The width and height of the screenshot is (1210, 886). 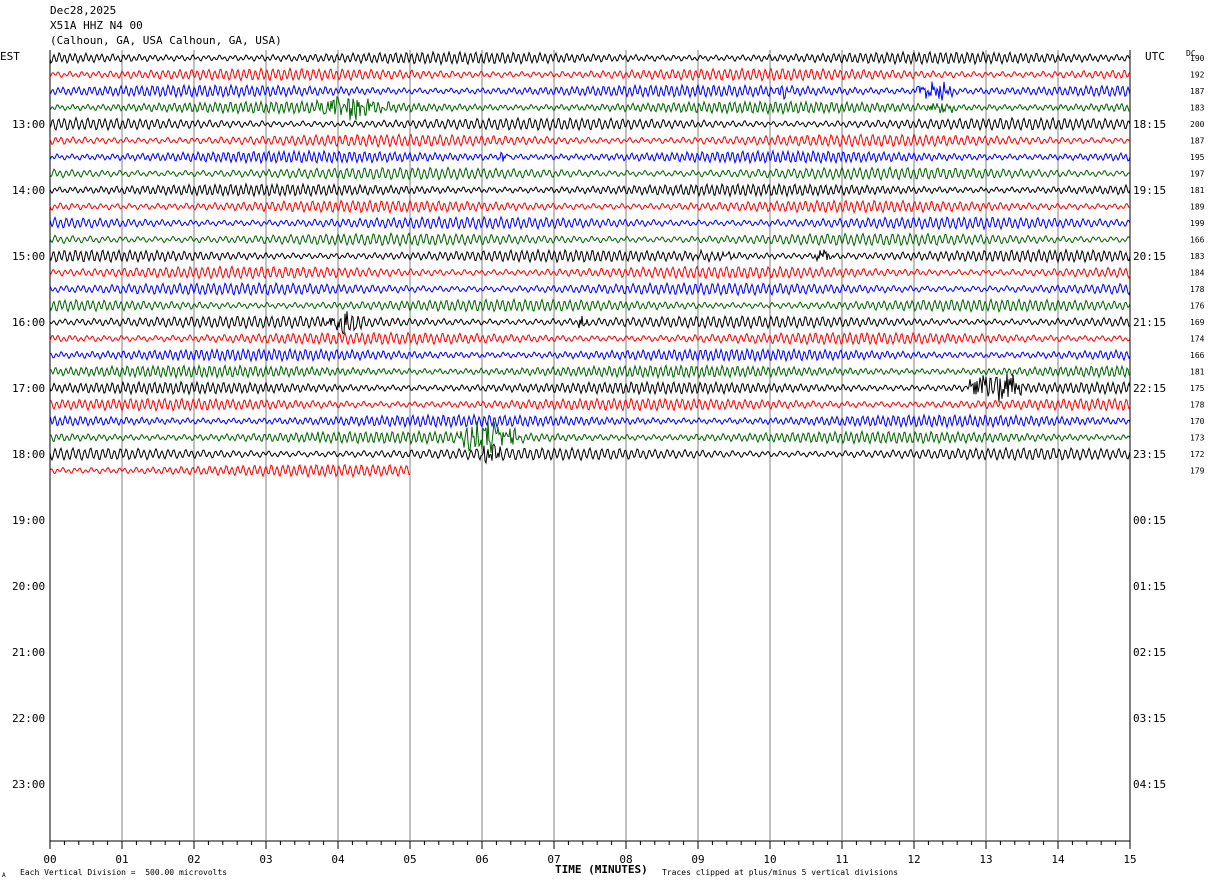 What do you see at coordinates (1197, 471) in the screenshot?
I see `dc-value-label: 179` at bounding box center [1197, 471].